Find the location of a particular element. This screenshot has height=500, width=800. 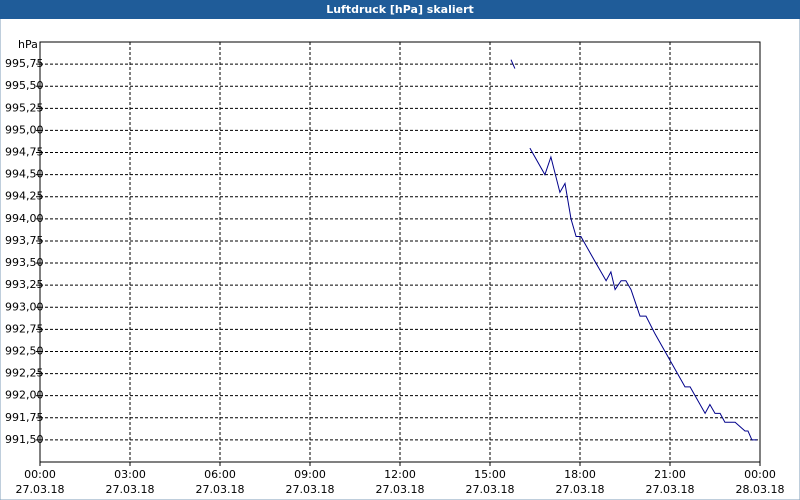

y-tick-label: 995,75 is located at coordinates (24, 63).